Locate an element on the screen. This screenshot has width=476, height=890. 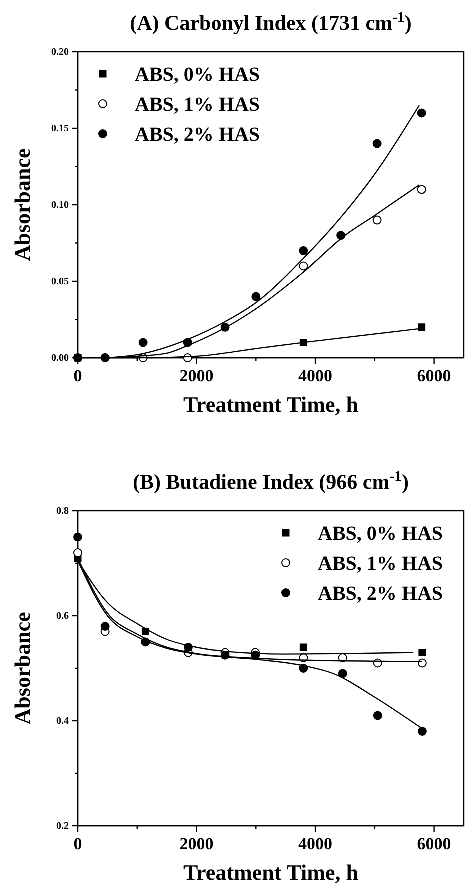
y-tick-label: 0.15 is located at coordinates (60, 129).